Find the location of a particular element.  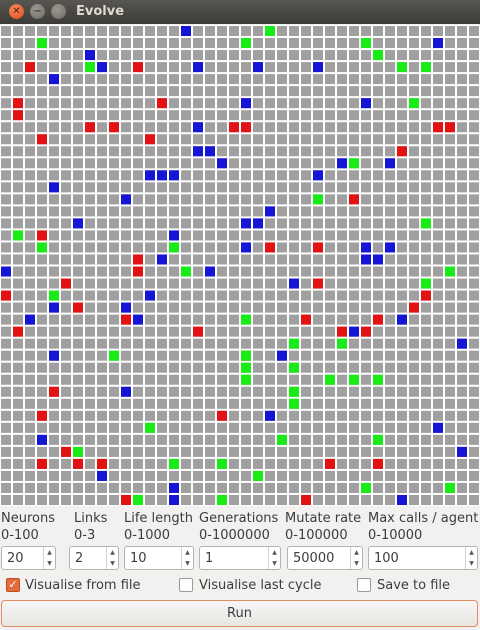

max-calls-label: Max calls / agent is located at coordinates (423, 518).